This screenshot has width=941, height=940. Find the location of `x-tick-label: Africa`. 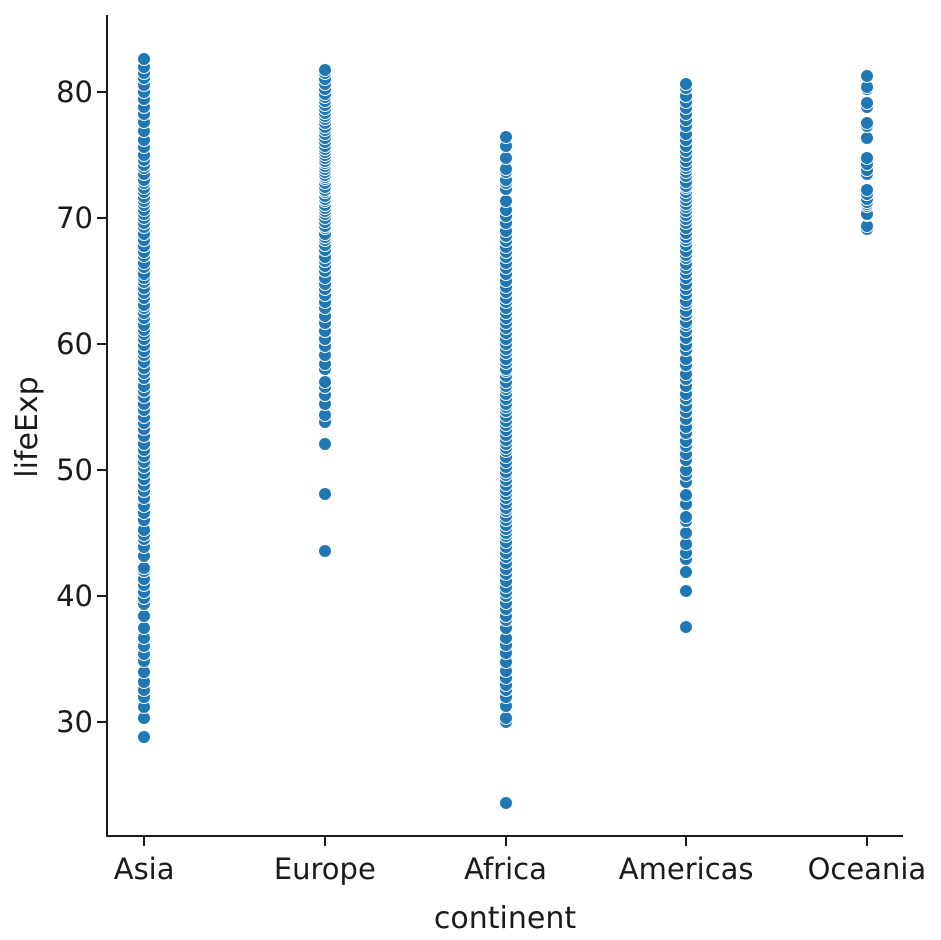

x-tick-label: Africa is located at coordinates (505, 869).